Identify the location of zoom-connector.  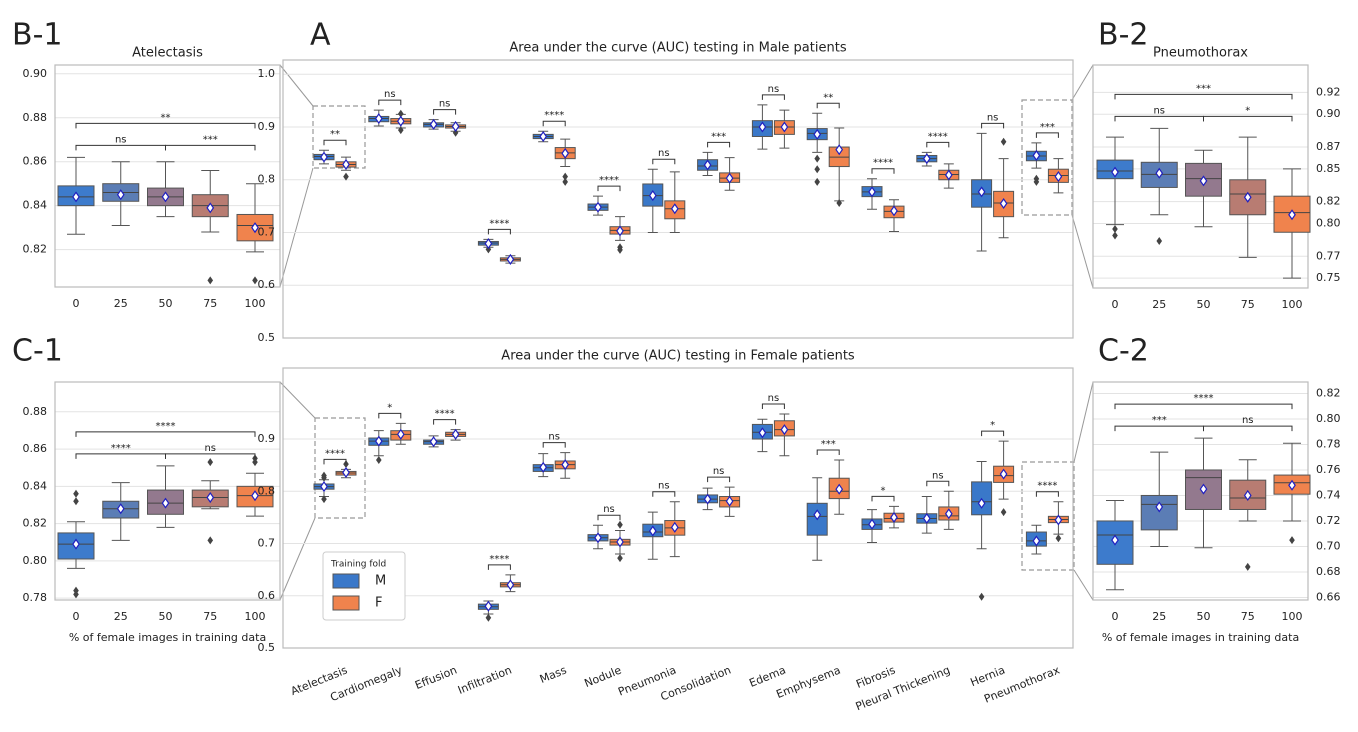
(1082, 82).